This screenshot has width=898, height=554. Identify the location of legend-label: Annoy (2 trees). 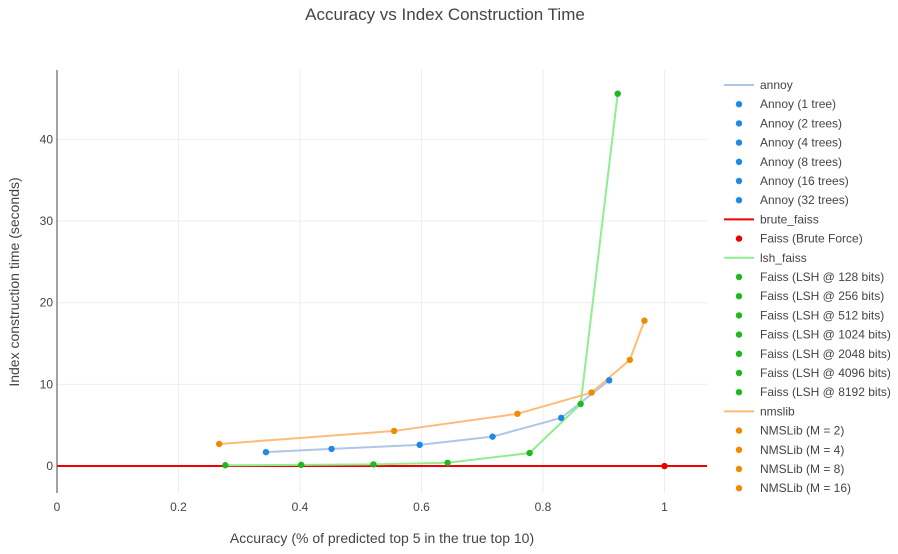
(801, 123).